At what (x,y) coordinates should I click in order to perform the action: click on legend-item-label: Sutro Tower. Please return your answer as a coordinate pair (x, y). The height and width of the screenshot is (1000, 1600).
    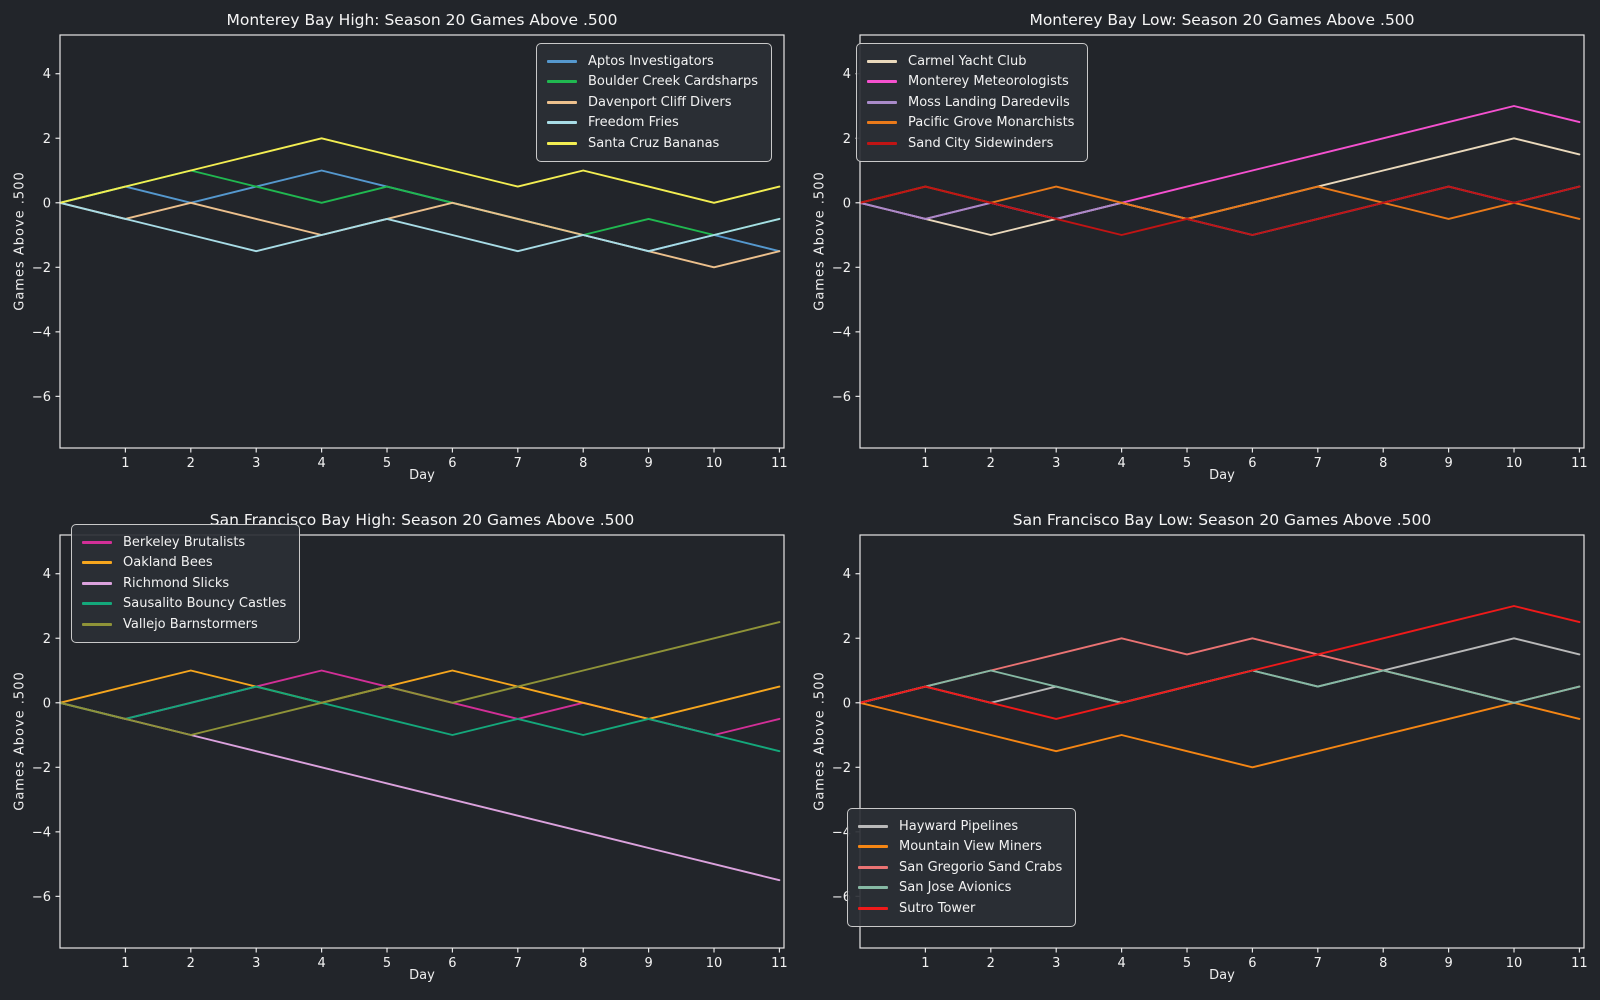
    Looking at the image, I should click on (937, 908).